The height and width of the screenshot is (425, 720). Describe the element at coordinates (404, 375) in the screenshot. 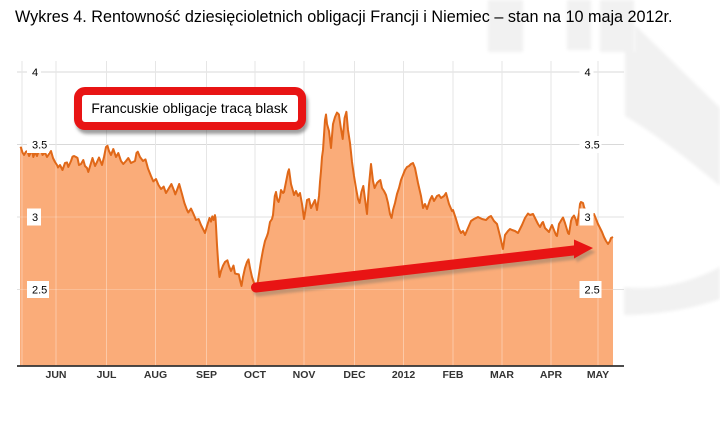

I see `svg-text: 2012` at that location.